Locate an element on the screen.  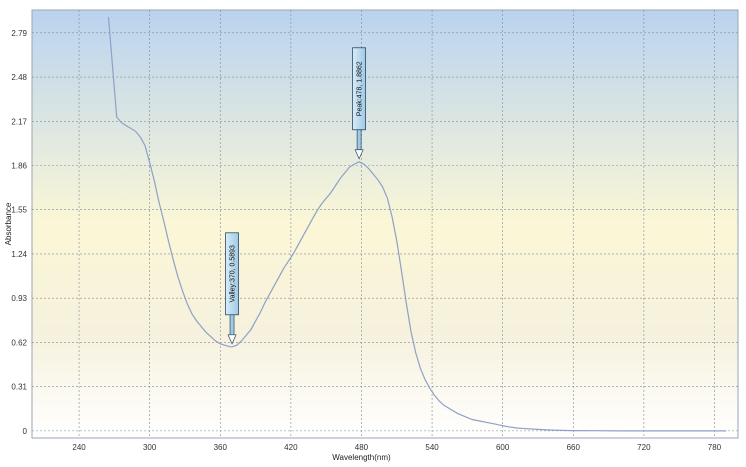
x-tick-label: 300 is located at coordinates (150, 447).